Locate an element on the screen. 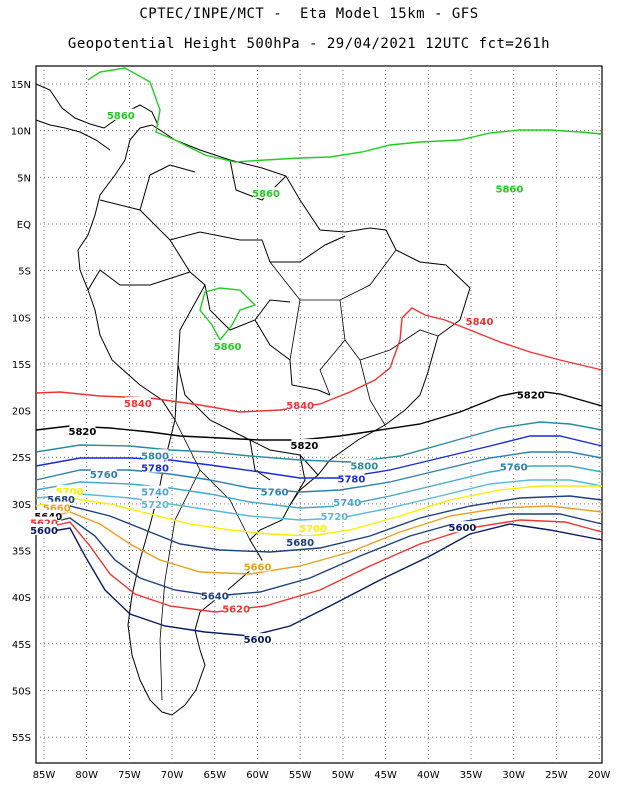  lon-tick-label: 30W is located at coordinates (513, 775).